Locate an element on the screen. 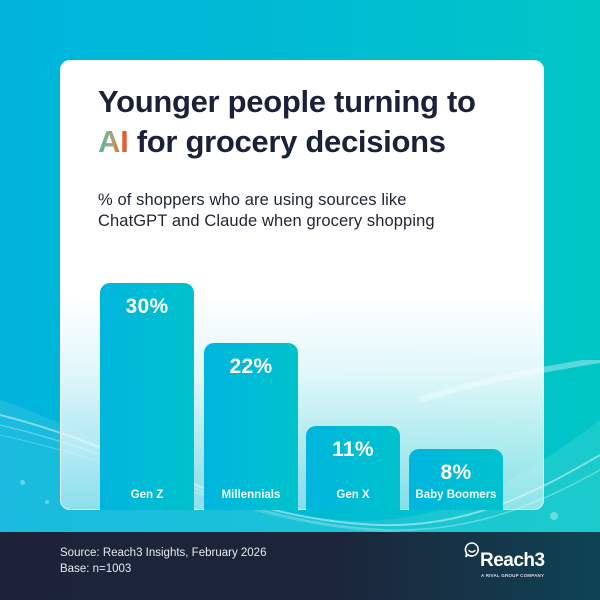 This screenshot has width=600, height=600. bar-label: Baby Boomers is located at coordinates (456, 495).